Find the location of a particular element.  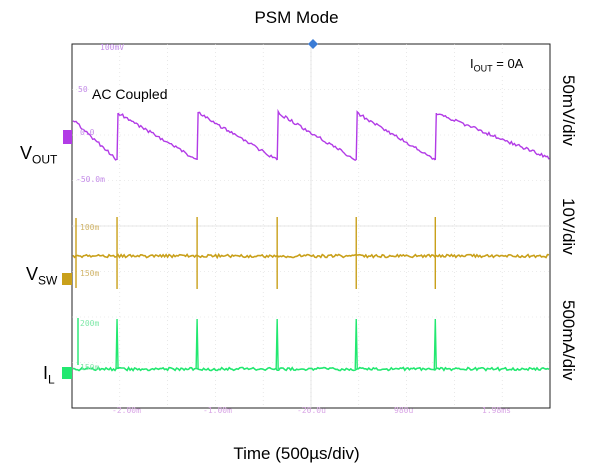

vout-tick-label: 100mV is located at coordinates (112, 47).